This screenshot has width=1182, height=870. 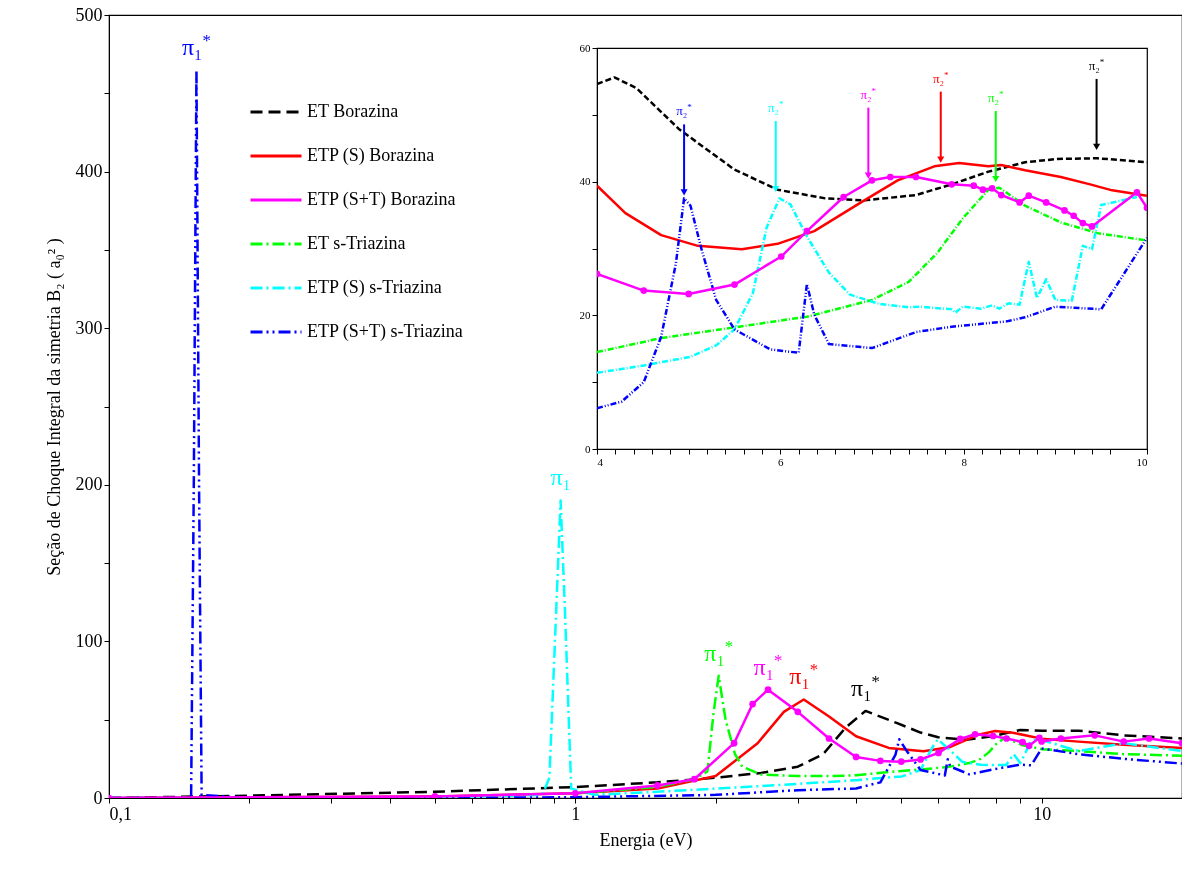 I want to click on y-axis-title: Seção de Choque Integral da simetria B₂ ( a₀² ), so click(x=54, y=407).